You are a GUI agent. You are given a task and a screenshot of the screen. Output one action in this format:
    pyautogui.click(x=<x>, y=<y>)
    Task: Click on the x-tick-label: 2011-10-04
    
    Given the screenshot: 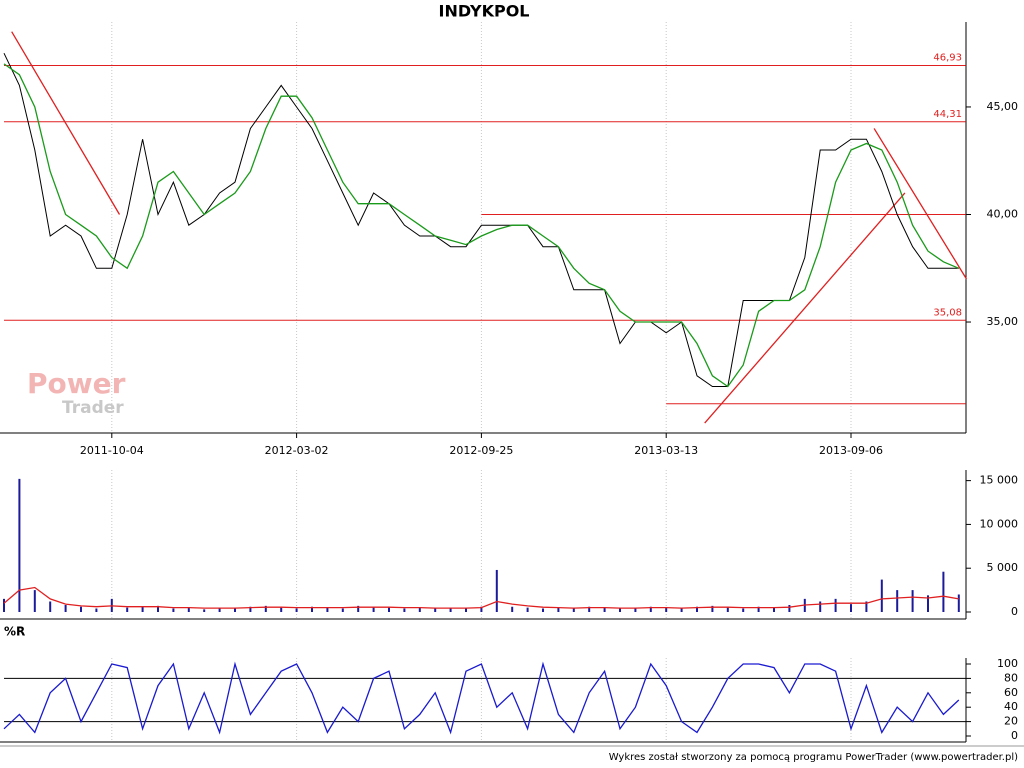 What is the action you would take?
    pyautogui.click(x=112, y=450)
    